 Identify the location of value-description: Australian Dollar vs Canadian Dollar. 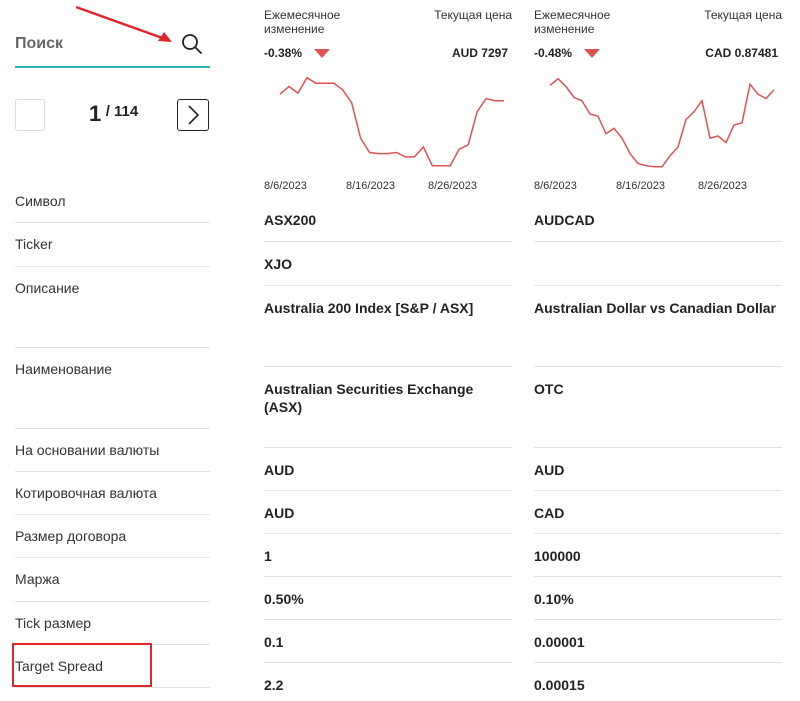
(658, 326).